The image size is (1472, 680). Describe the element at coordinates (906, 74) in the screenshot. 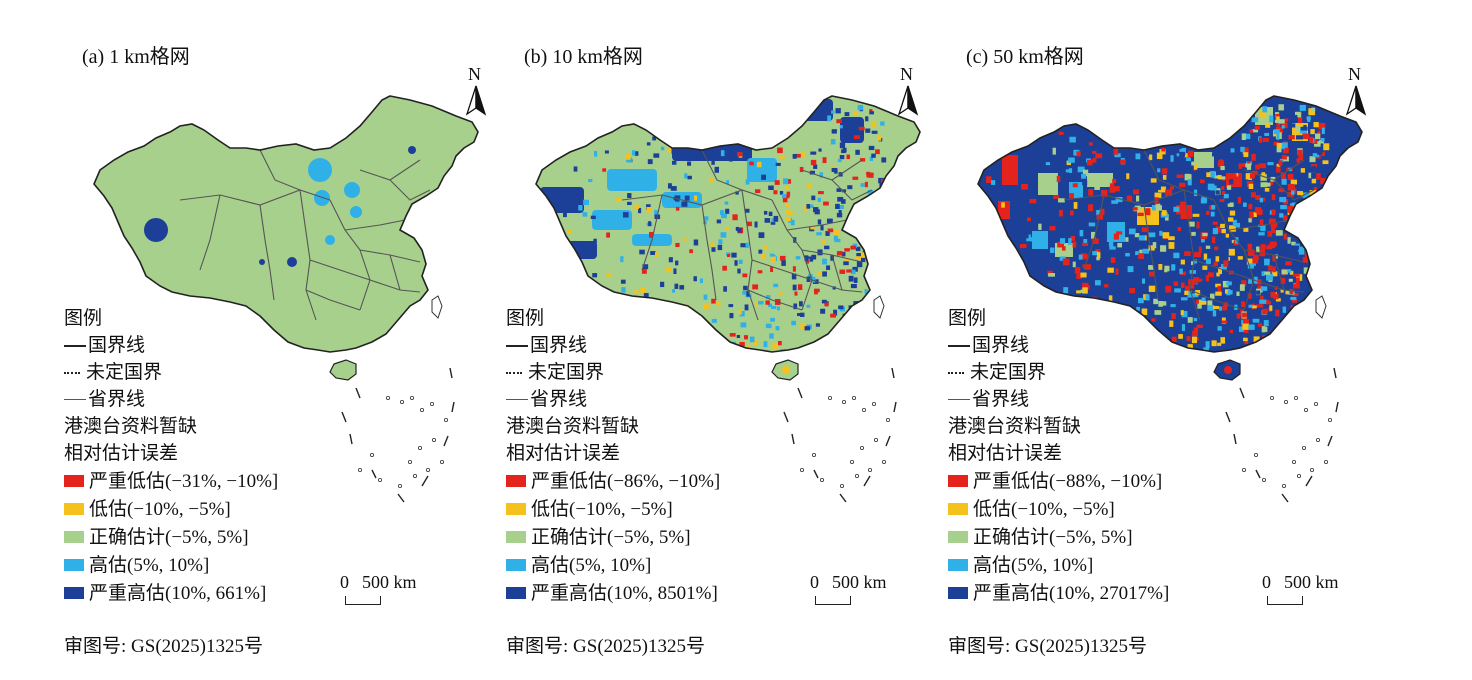

I see `north-label: N` at that location.